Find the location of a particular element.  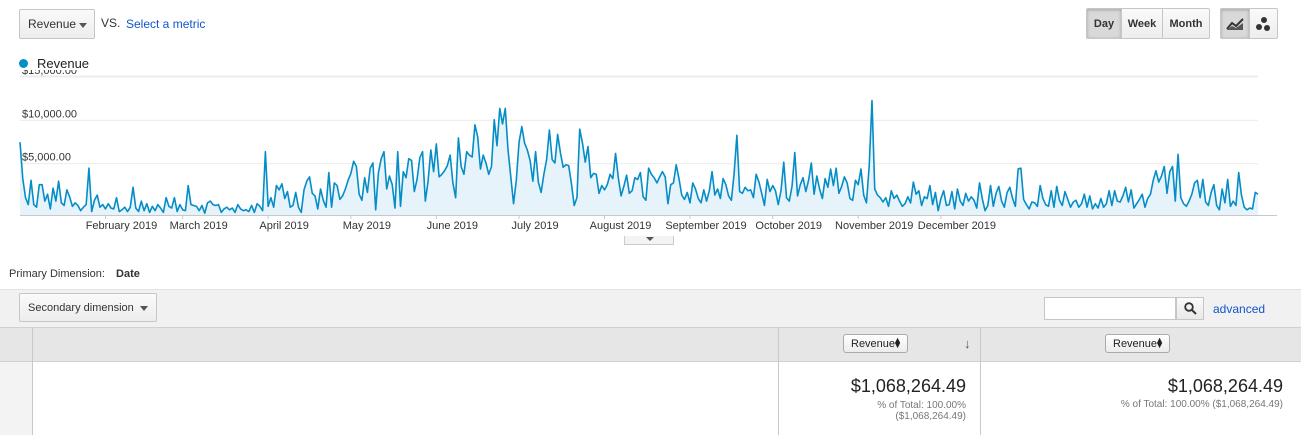

x-tick-label: September 2019 is located at coordinates (705, 226).